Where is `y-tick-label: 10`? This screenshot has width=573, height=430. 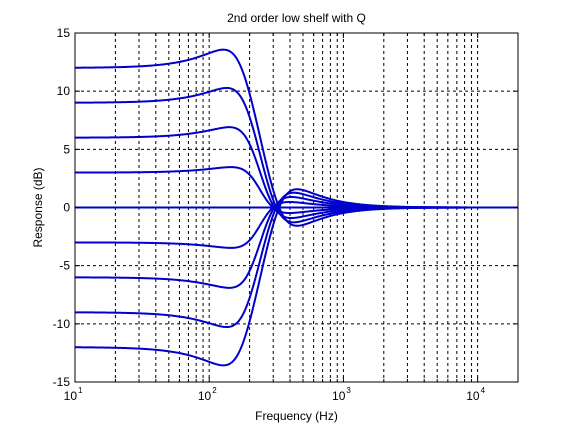 y-tick-label: 10 is located at coordinates (64, 91).